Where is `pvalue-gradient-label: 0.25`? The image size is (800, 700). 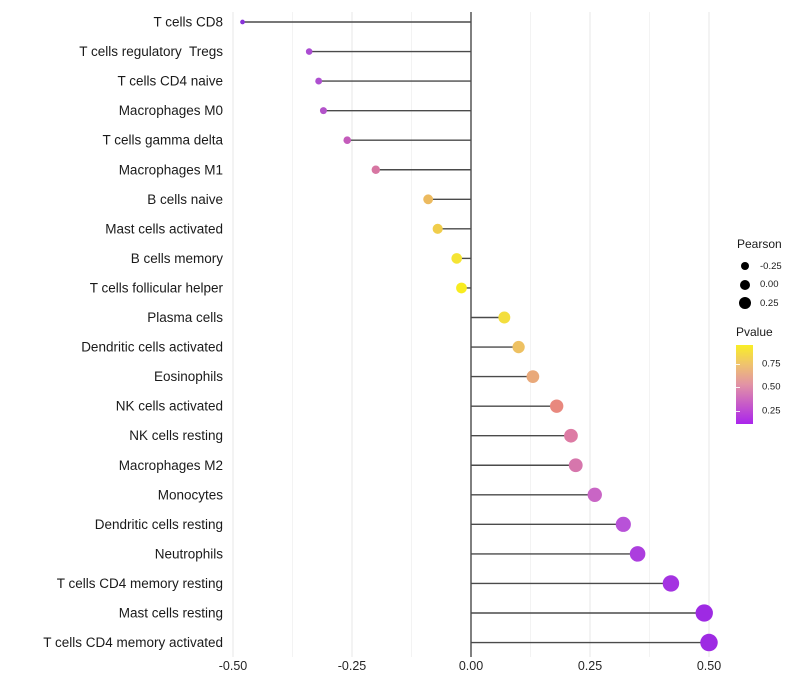 pvalue-gradient-label: 0.25 is located at coordinates (771, 411).